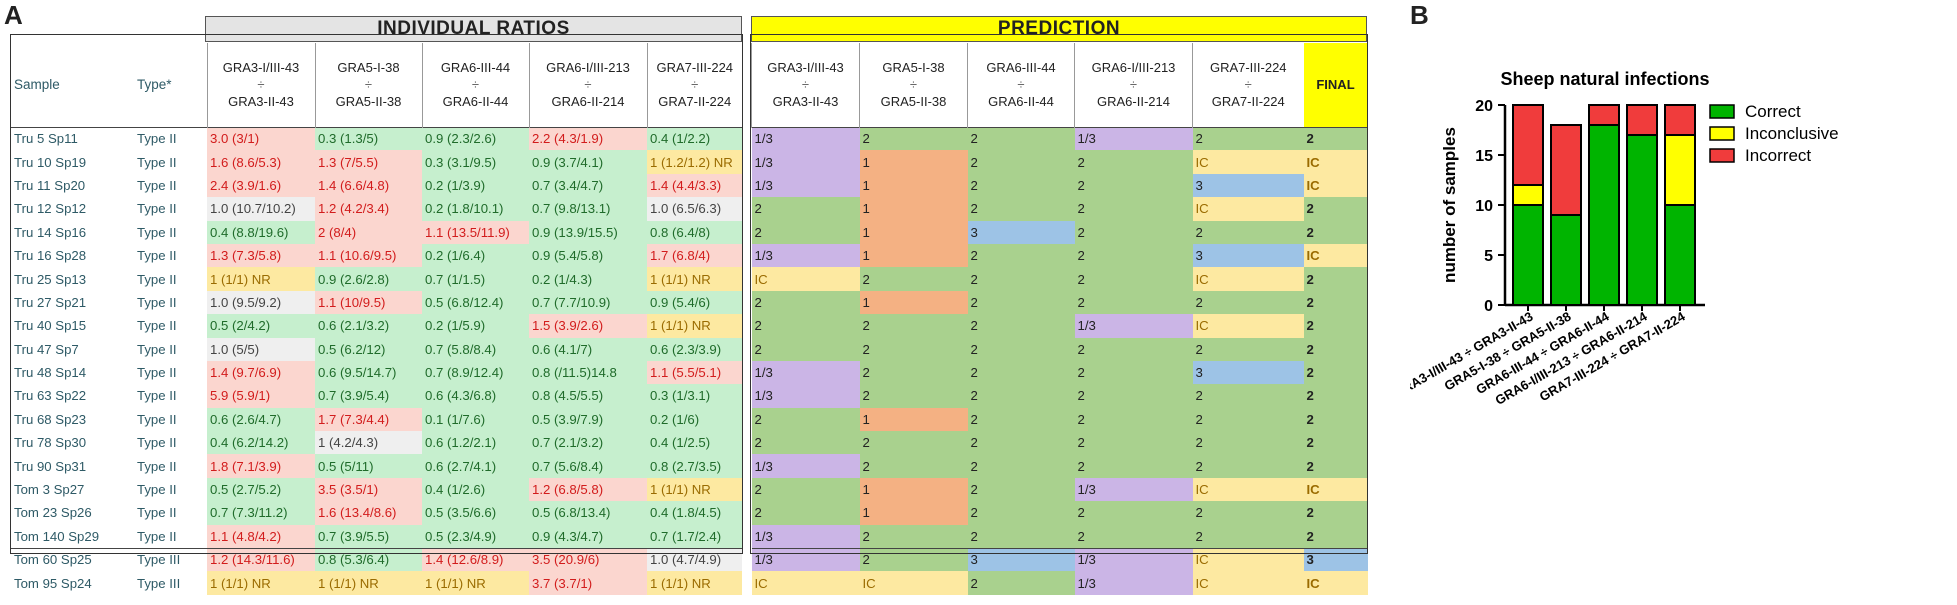 The image size is (1957, 605). What do you see at coordinates (368, 279) in the screenshot?
I see `ratio-cell: 0.9 (2.6/2.8)` at bounding box center [368, 279].